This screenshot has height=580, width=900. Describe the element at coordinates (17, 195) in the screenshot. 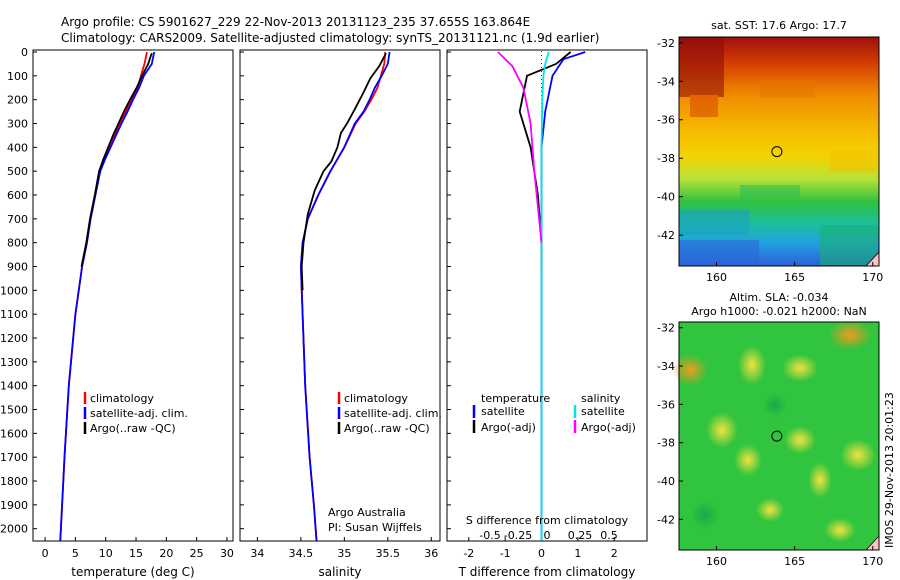

I see `depth-tick-label: 600` at that location.